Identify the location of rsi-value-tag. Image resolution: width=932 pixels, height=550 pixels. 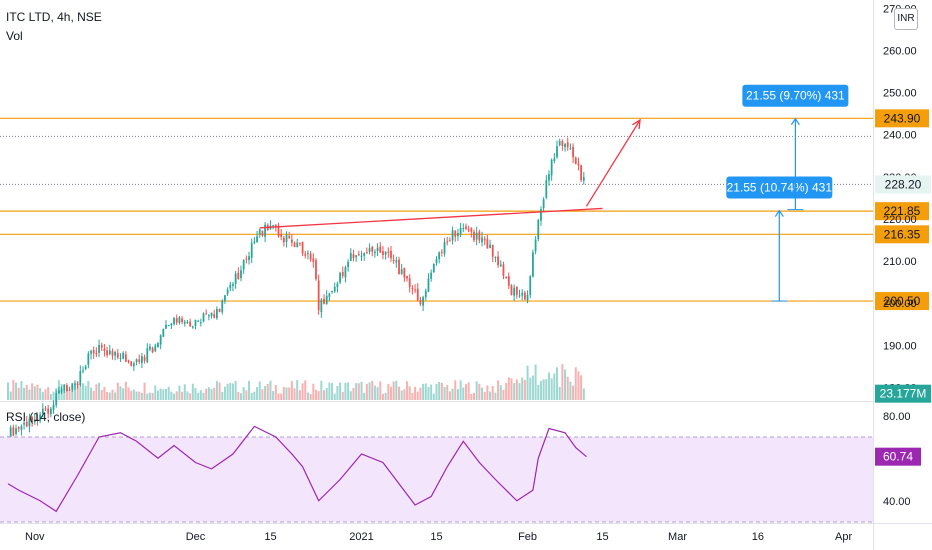
(898, 456).